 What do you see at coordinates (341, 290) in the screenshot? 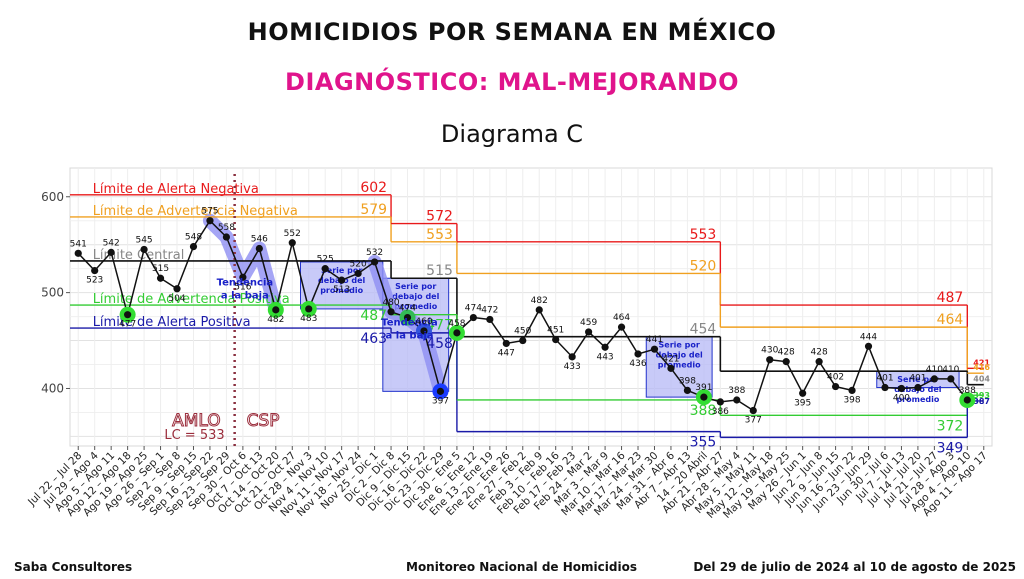
I see `box-annotation: promedio` at bounding box center [341, 290].